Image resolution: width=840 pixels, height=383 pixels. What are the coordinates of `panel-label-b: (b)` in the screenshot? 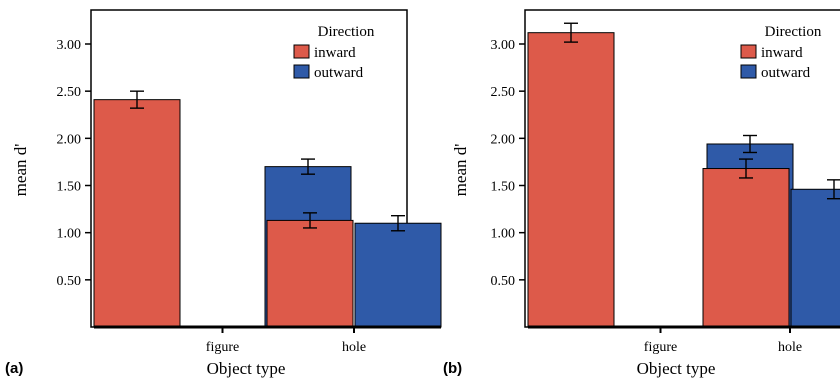 It's located at (452, 368).